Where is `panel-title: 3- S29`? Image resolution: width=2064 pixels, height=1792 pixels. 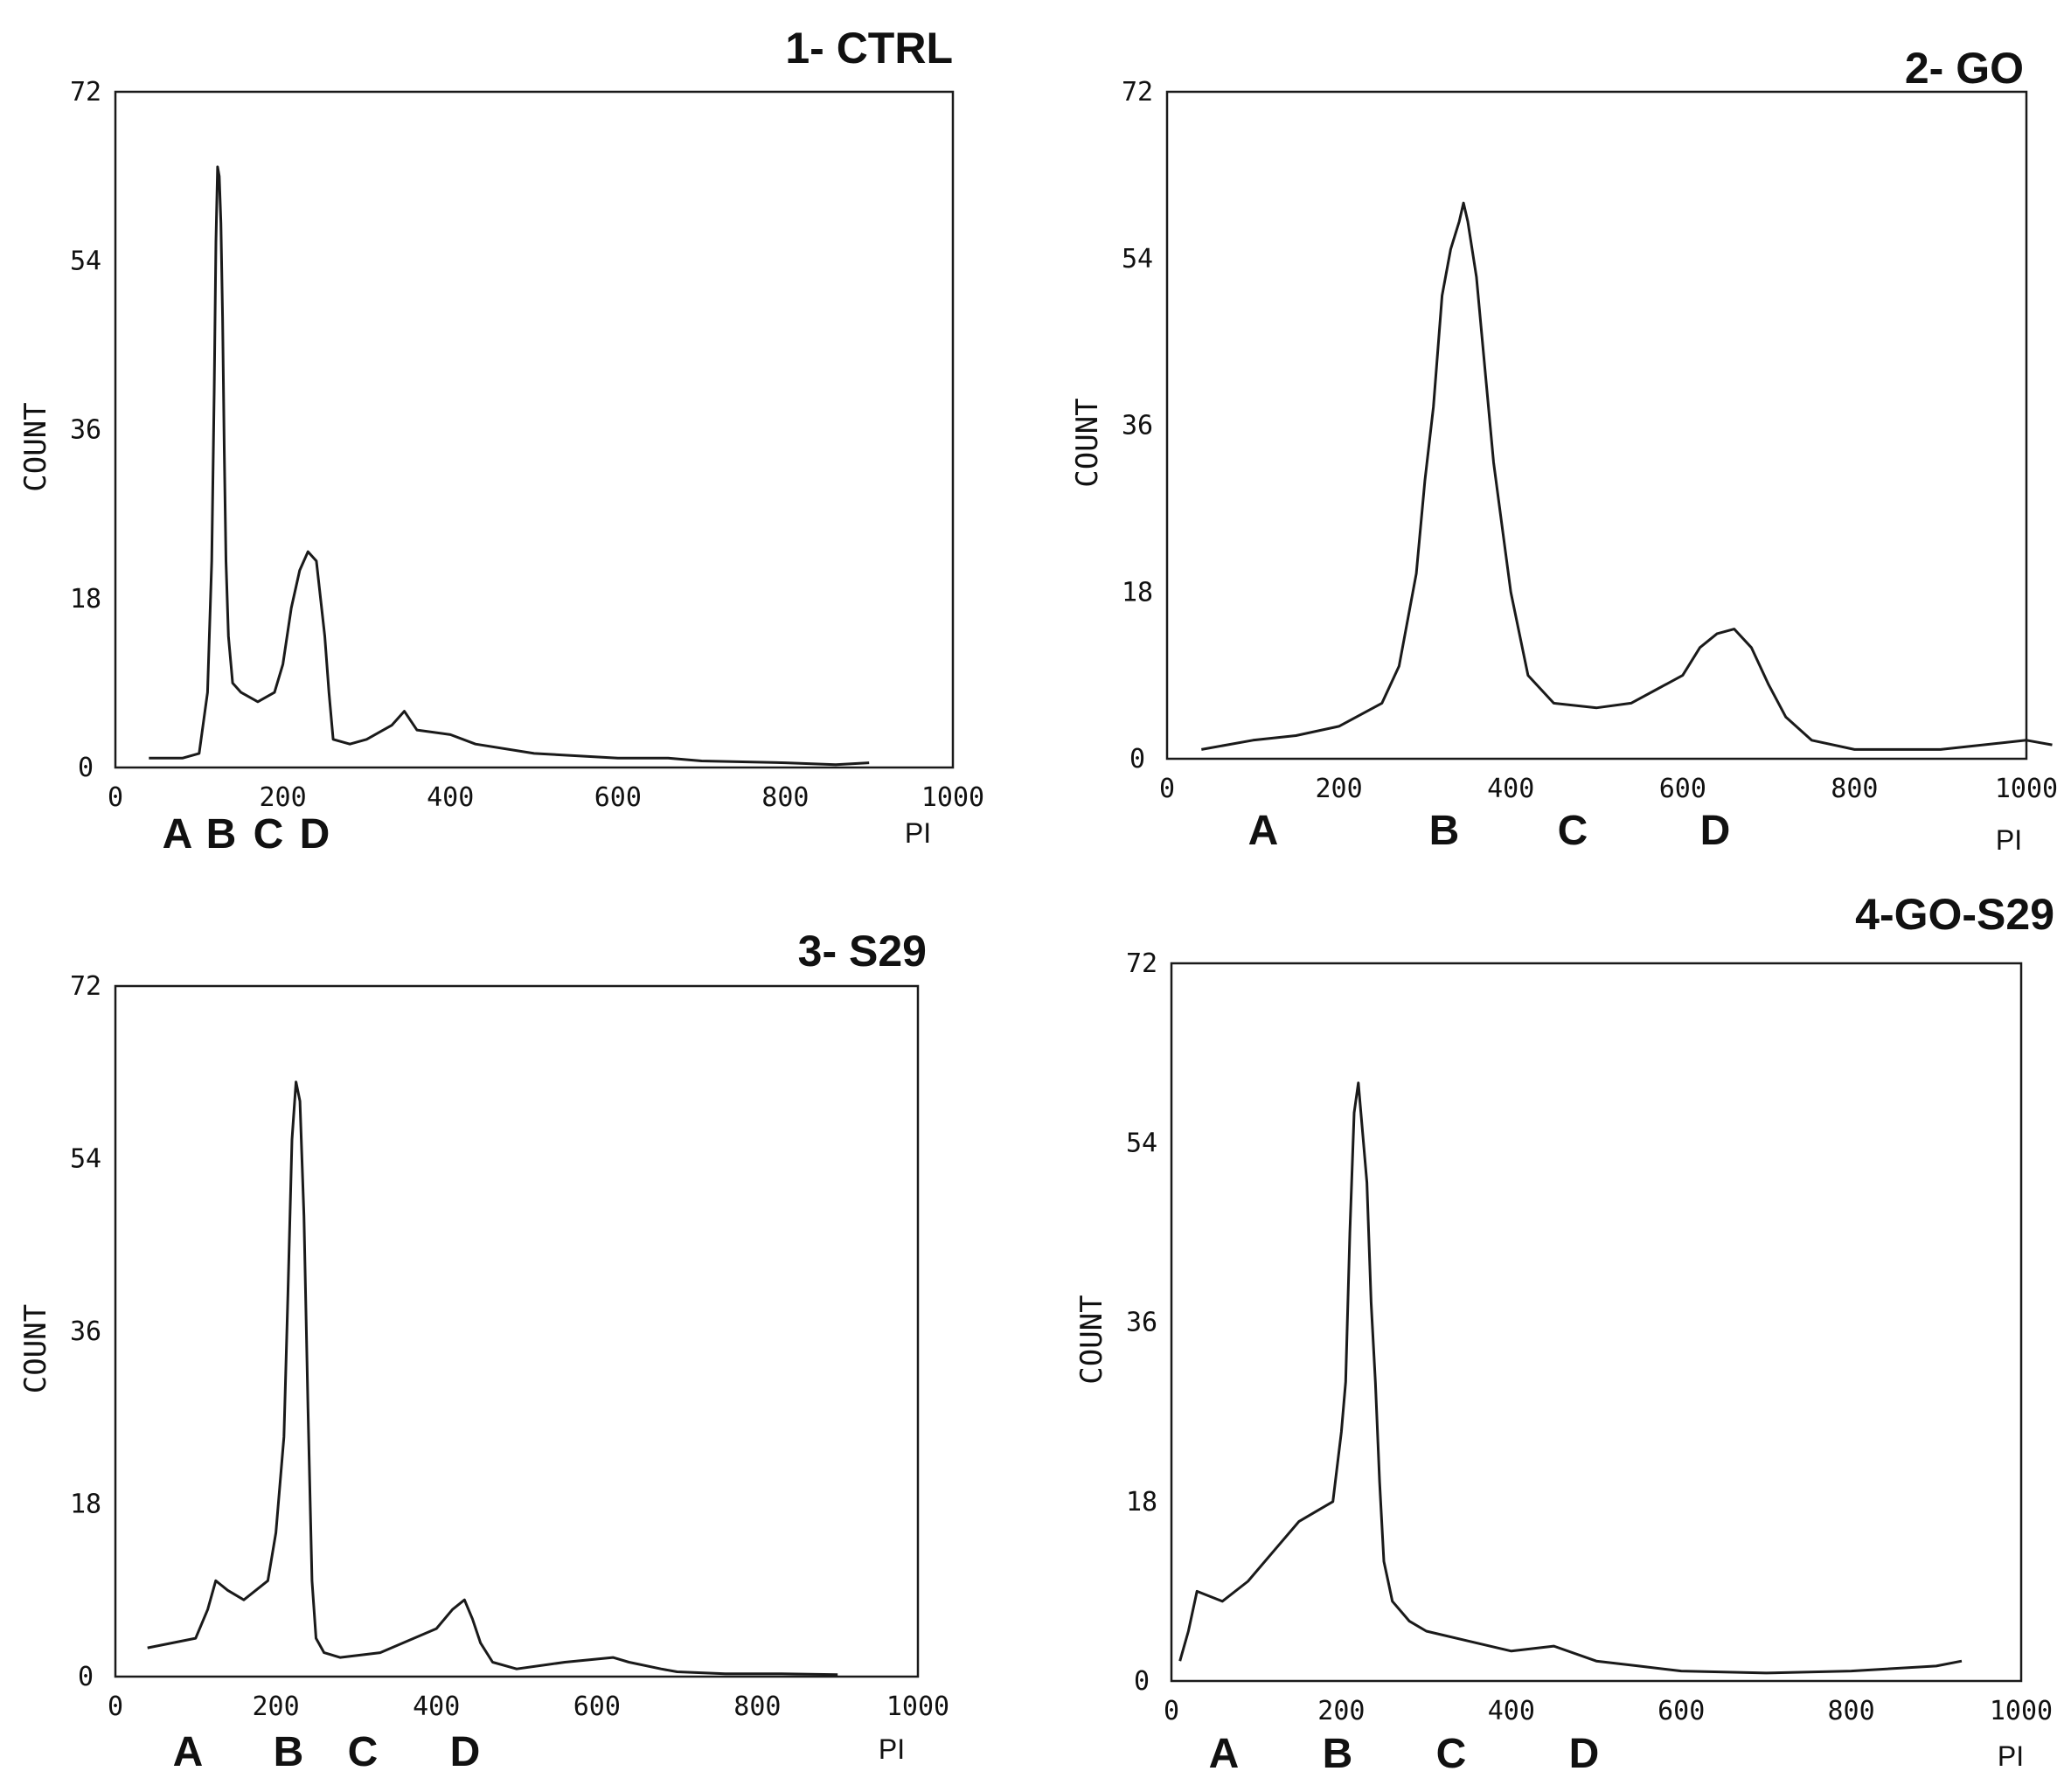 panel-title: 3- S29 is located at coordinates (862, 951).